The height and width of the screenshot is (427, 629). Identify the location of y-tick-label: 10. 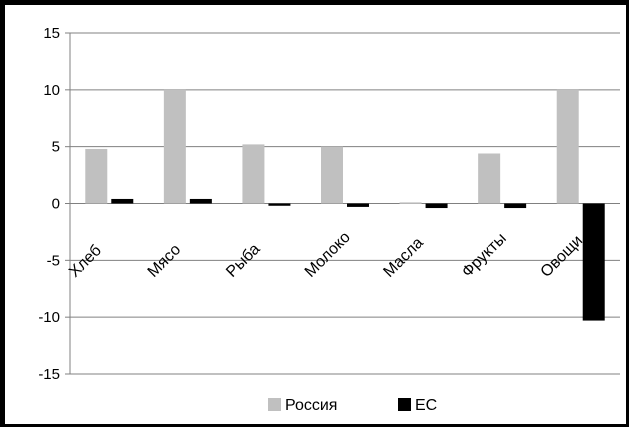
(51, 90).